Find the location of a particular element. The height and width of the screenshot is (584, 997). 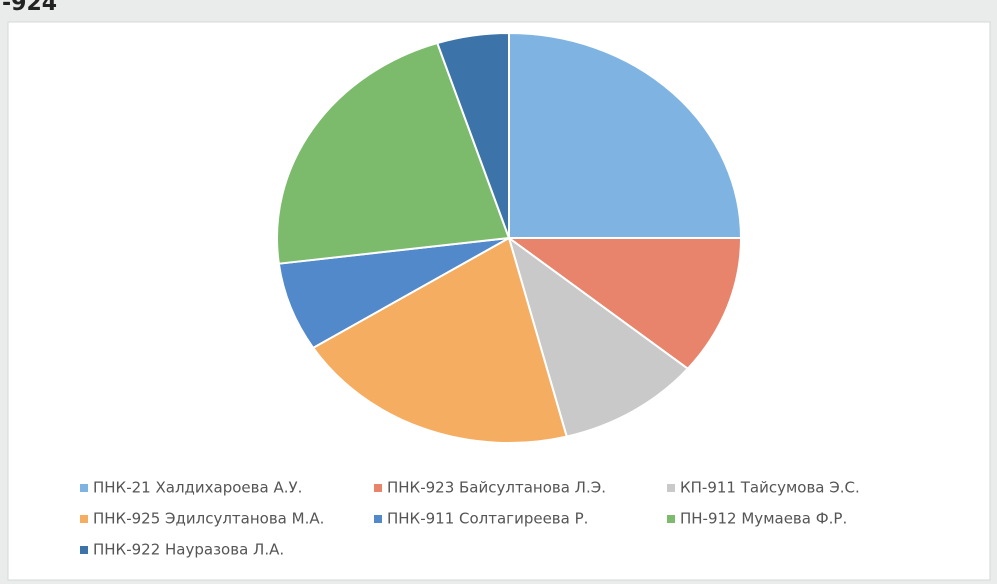

legend-label: КП-911 Тайсумова Э.С. is located at coordinates (770, 488).